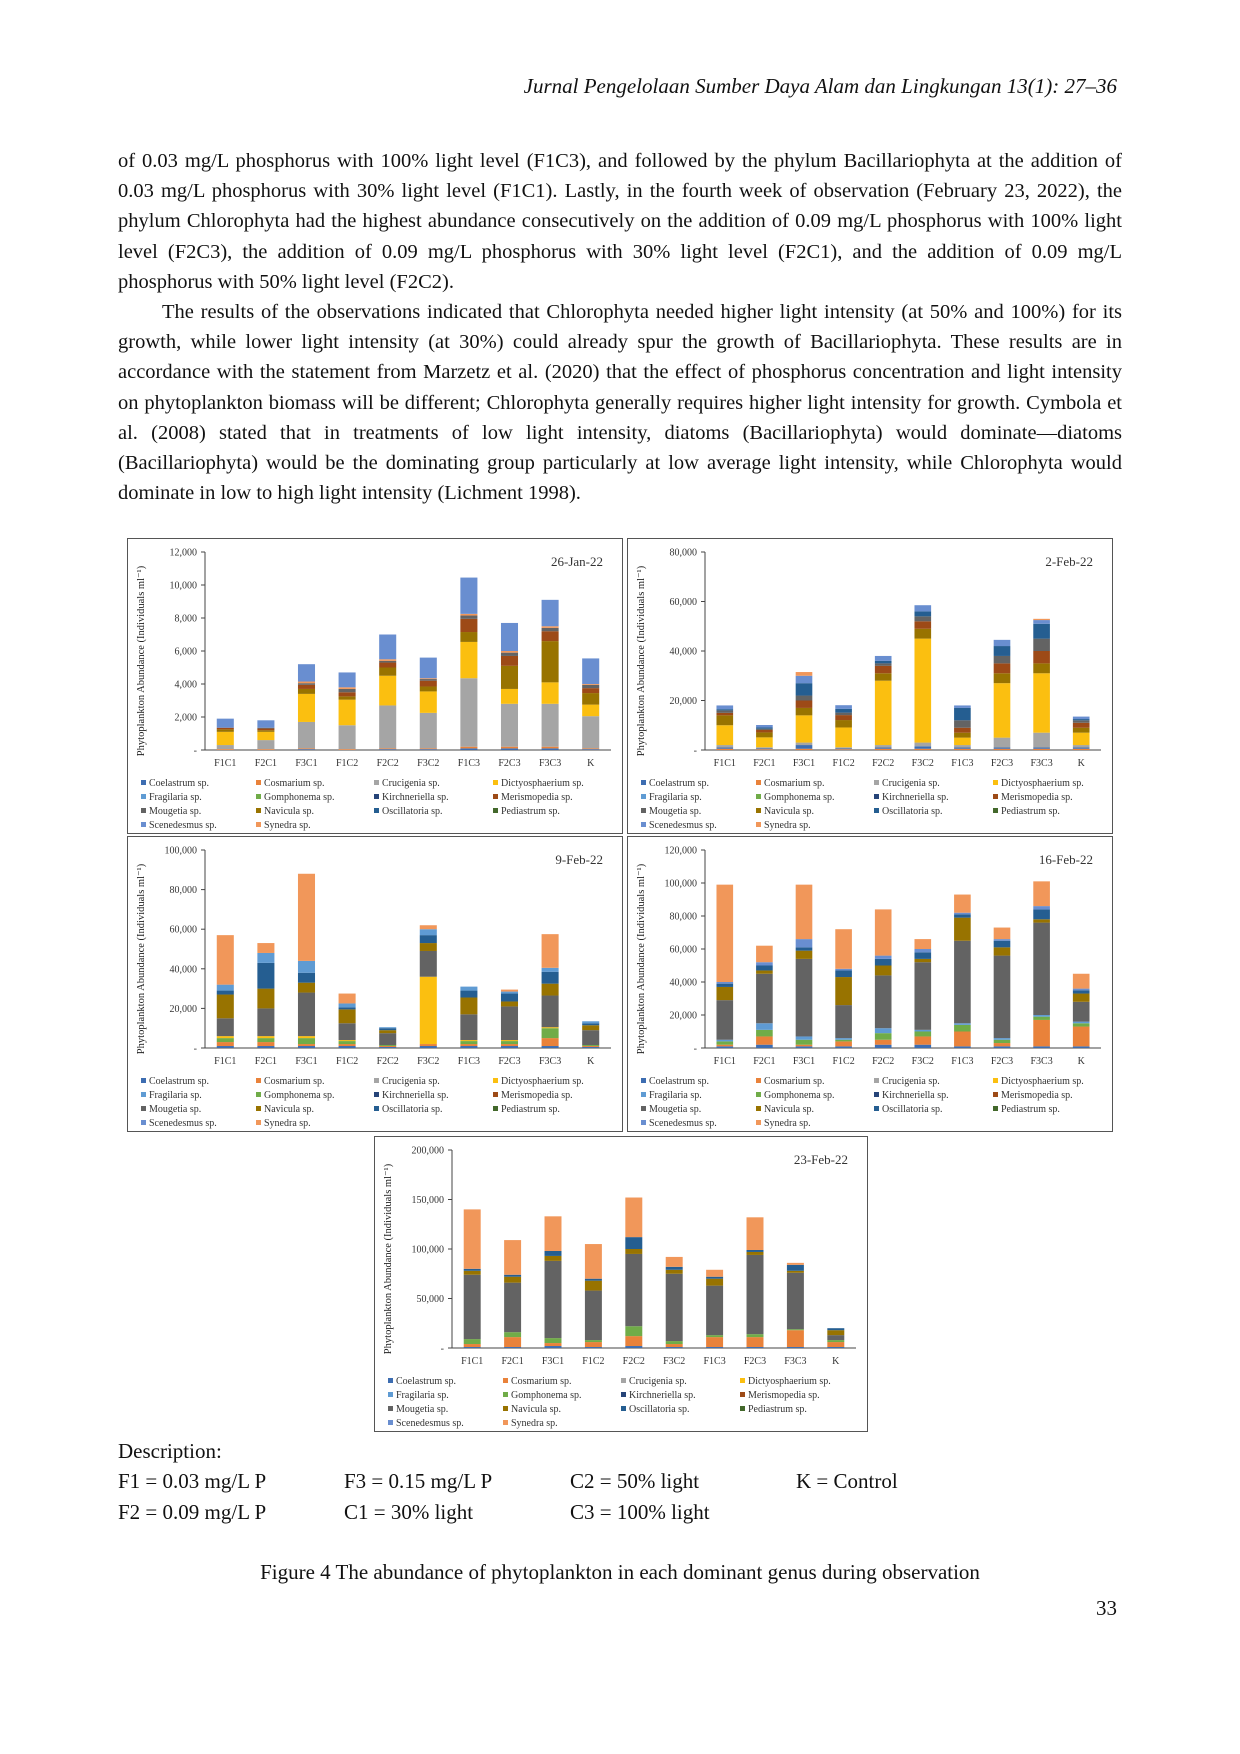 This screenshot has width=1240, height=1754. What do you see at coordinates (412, 811) in the screenshot?
I see `legend-label: Oscillatoria sp.` at bounding box center [412, 811].